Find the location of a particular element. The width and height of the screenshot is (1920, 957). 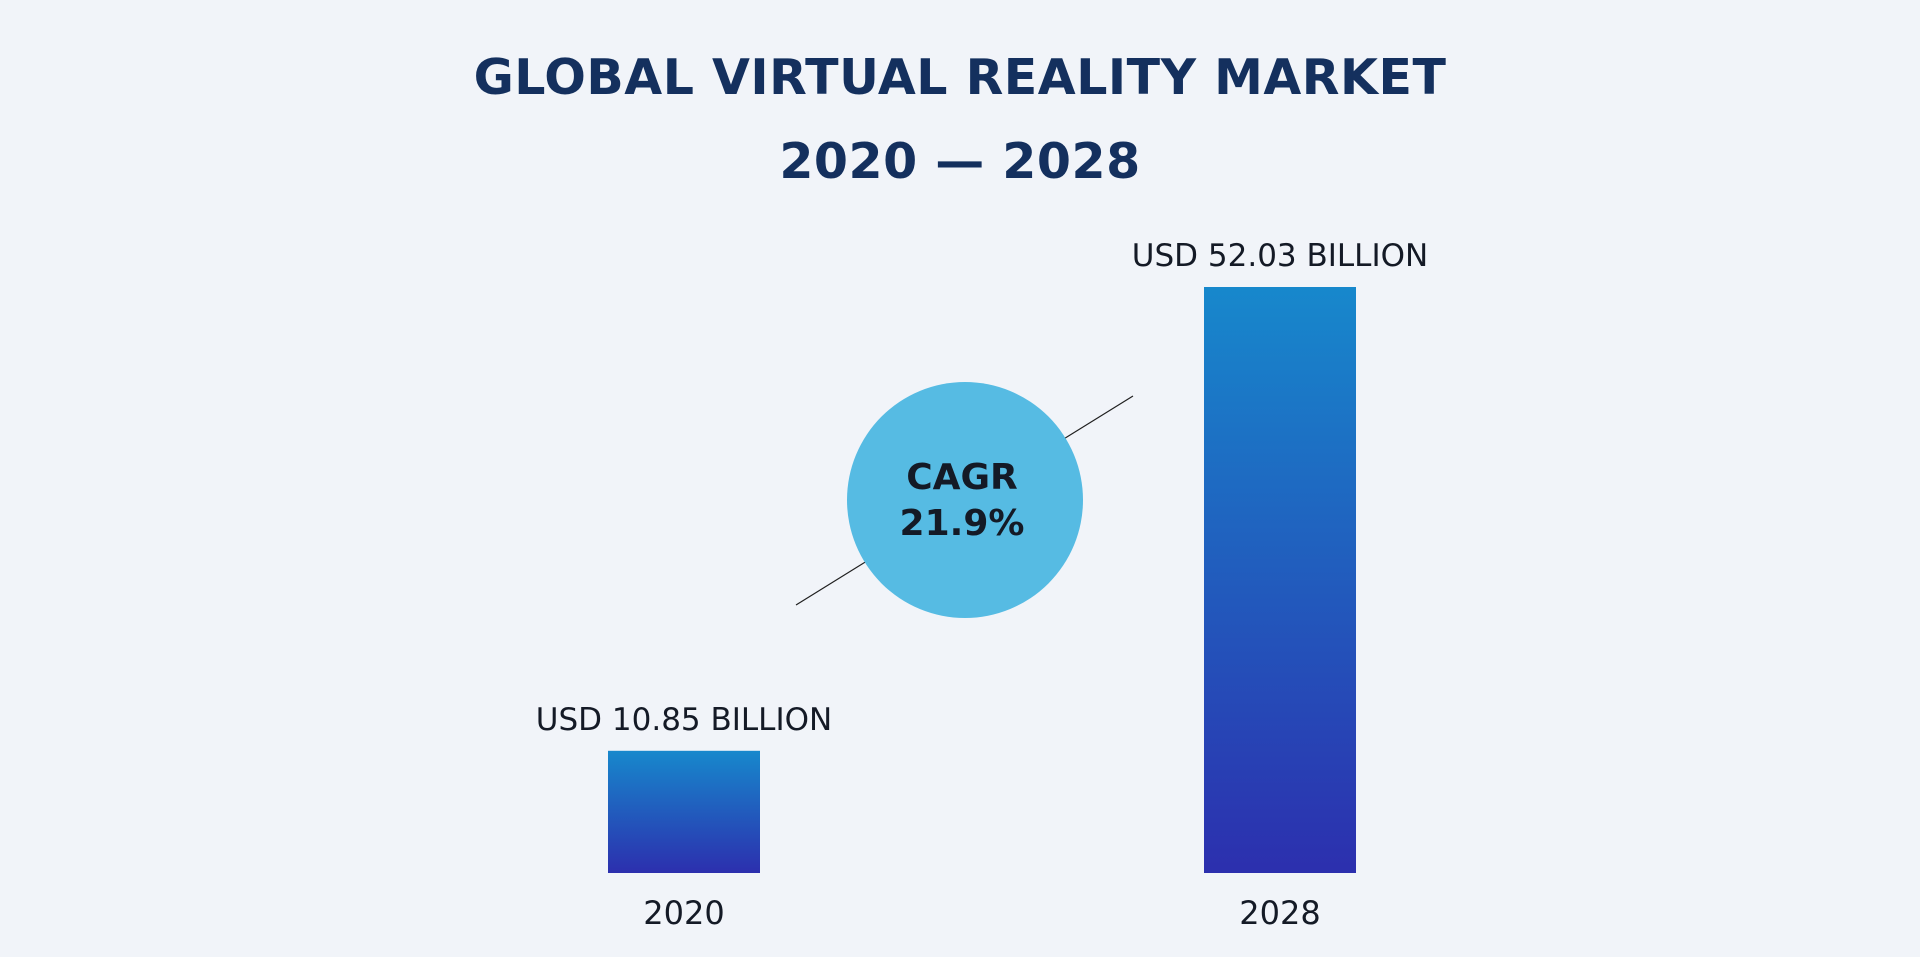

bar-2020 is located at coordinates (684, 811).